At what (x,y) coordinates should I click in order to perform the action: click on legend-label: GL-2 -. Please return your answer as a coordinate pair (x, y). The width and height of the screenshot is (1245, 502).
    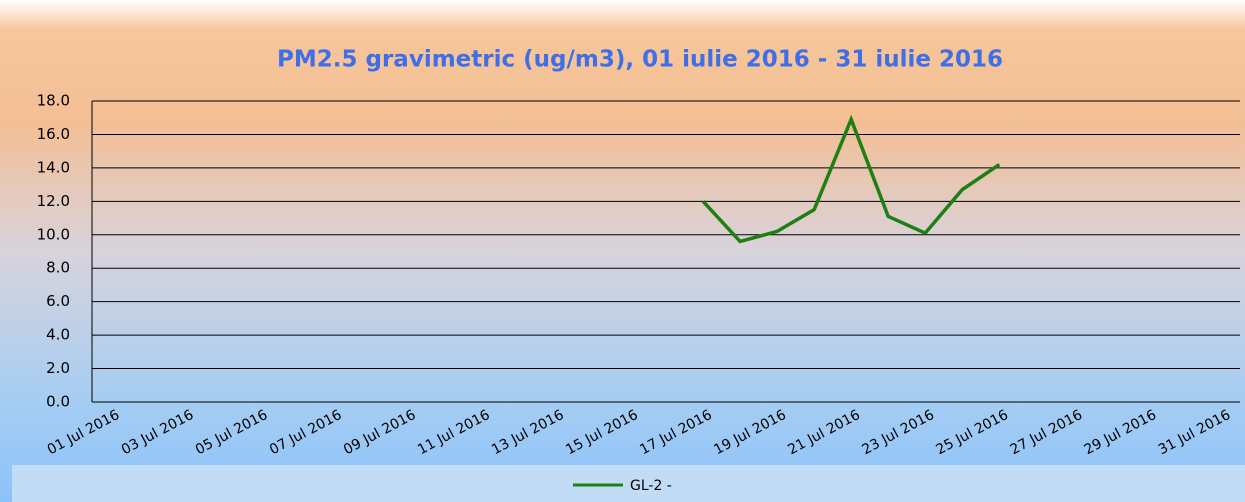
    Looking at the image, I should click on (651, 486).